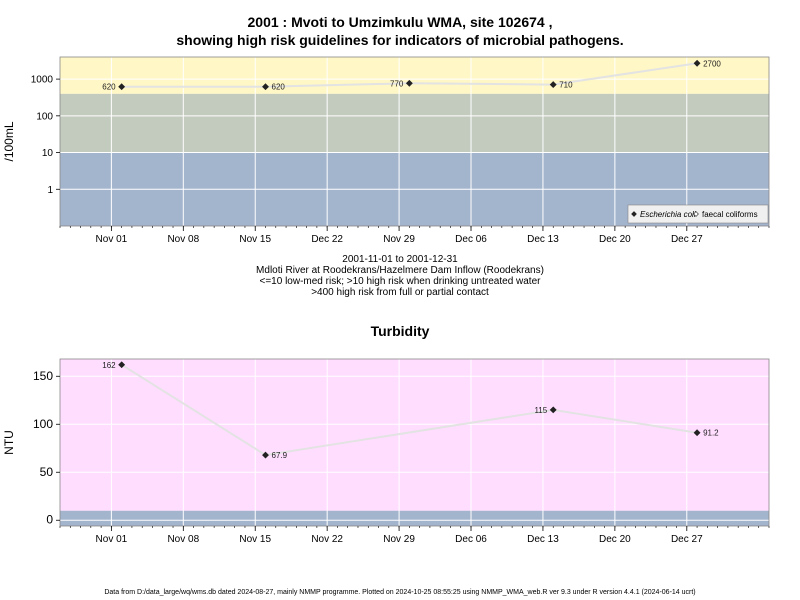 This screenshot has height=600, width=800. Describe the element at coordinates (44, 116) in the screenshot. I see `y-tick-label-0-2: 100` at that location.